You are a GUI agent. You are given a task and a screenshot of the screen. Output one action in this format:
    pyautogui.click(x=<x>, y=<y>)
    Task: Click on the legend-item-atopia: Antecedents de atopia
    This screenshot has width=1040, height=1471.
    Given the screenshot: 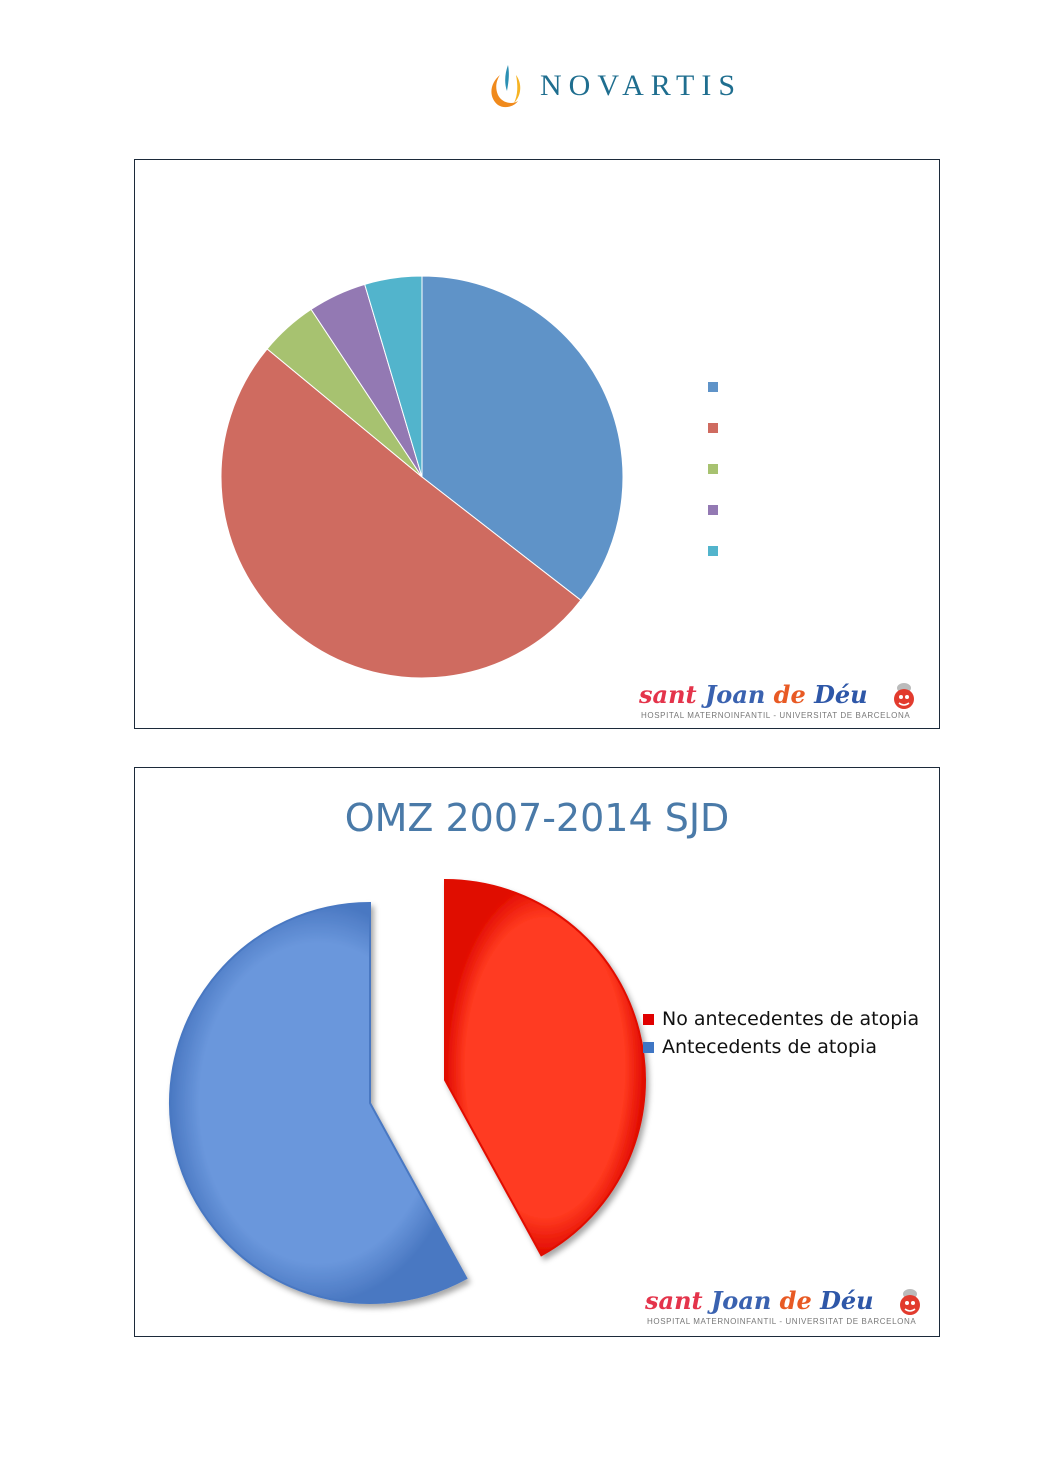 What is the action you would take?
    pyautogui.click(x=781, y=1047)
    